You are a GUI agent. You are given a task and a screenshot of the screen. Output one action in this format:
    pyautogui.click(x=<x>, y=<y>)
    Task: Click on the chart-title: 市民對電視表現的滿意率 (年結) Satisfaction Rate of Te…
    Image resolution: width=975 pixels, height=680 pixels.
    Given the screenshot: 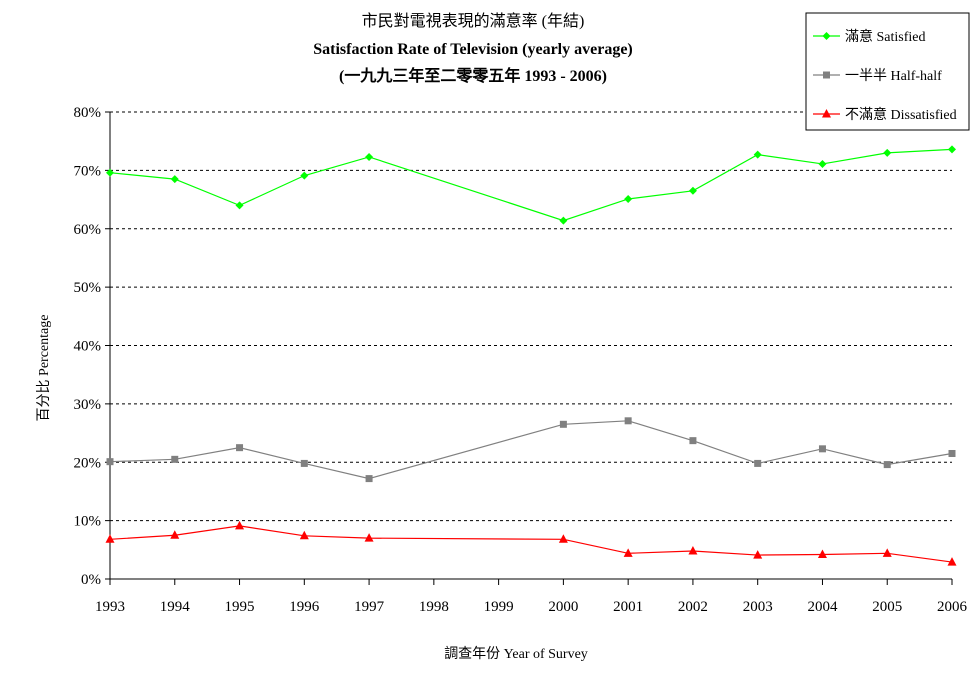 What is the action you would take?
    pyautogui.click(x=473, y=48)
    